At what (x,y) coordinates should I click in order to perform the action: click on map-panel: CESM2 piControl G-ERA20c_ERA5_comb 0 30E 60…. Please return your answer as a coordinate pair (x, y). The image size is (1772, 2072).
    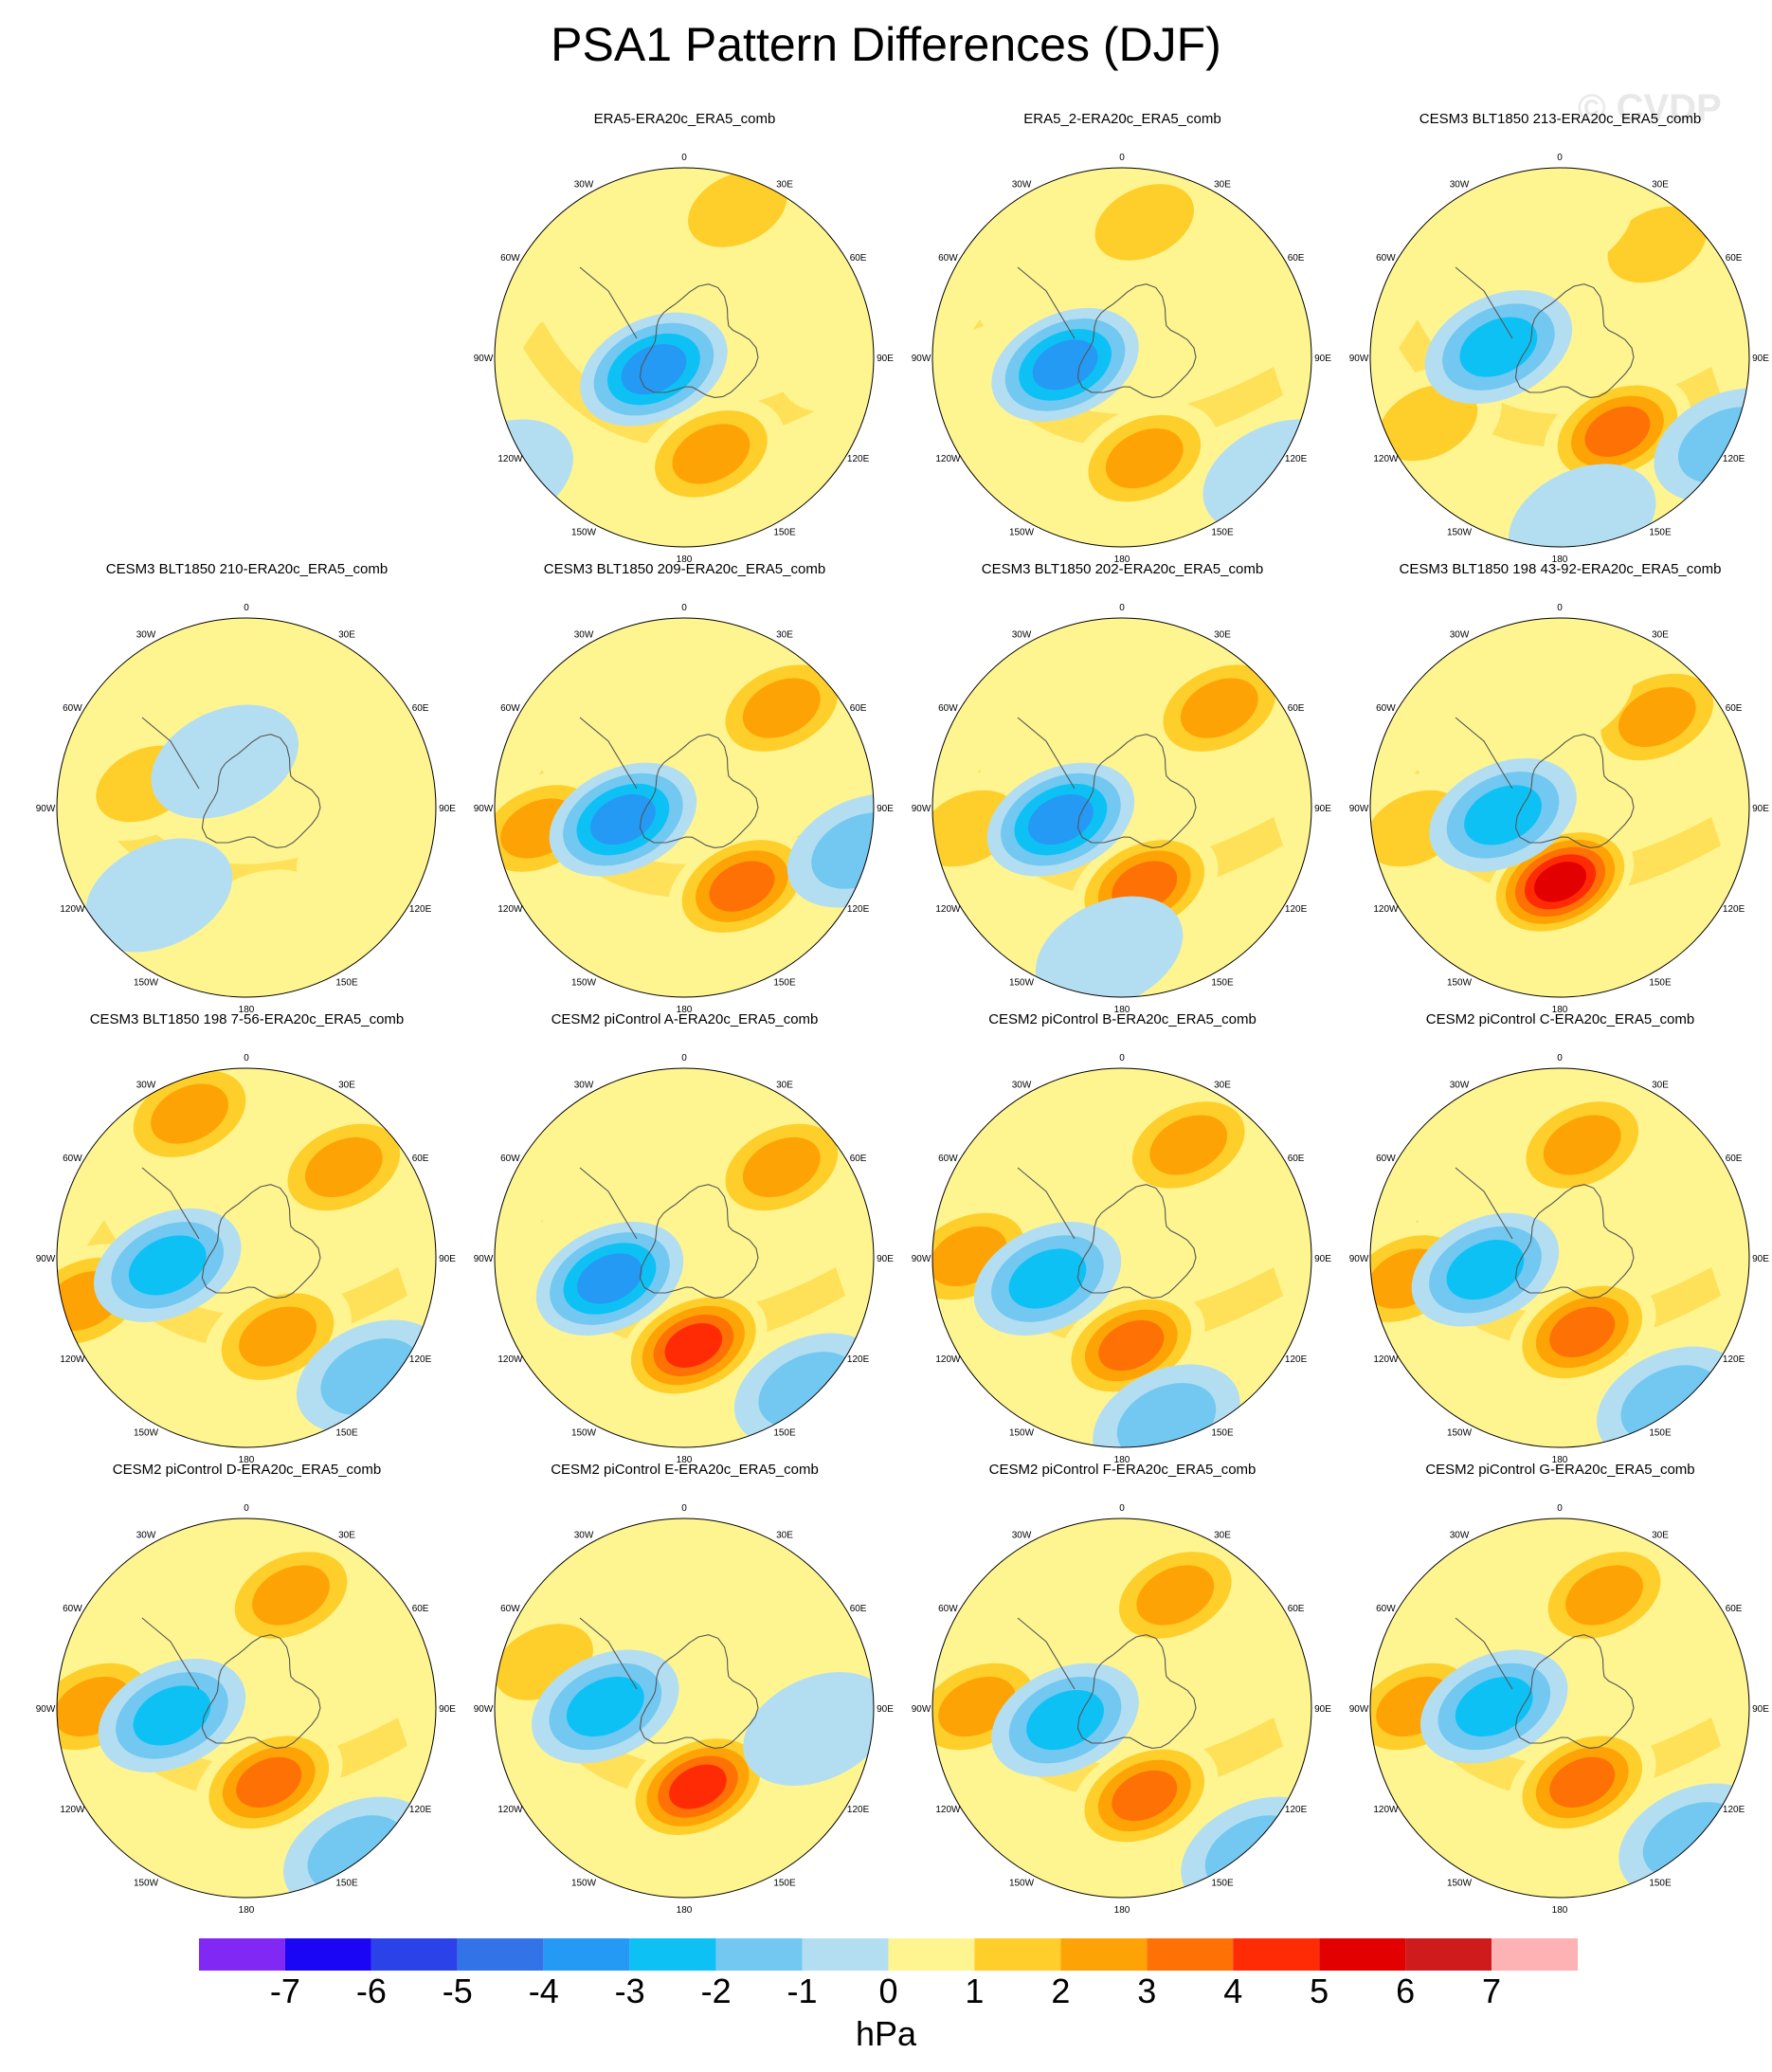
    Looking at the image, I should click on (1556, 1689).